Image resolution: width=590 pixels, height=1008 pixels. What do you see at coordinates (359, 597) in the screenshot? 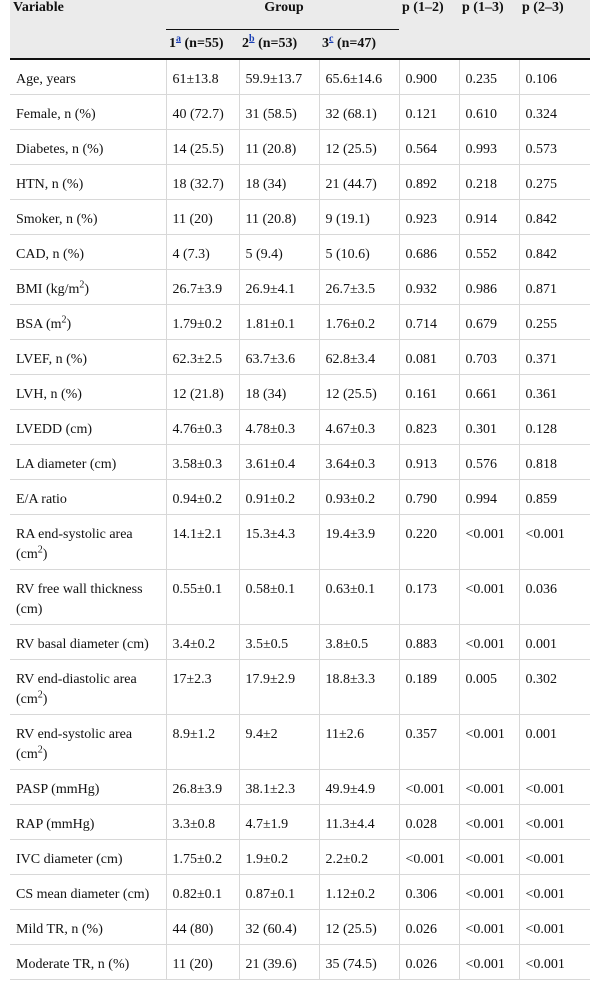
I see `cell-g3: 0.63±0.1` at bounding box center [359, 597].